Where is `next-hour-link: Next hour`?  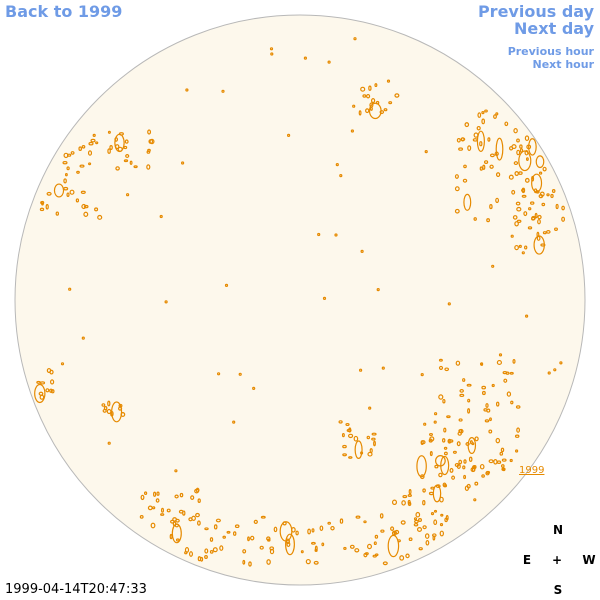 next-hour-link: Next hour is located at coordinates (563, 64).